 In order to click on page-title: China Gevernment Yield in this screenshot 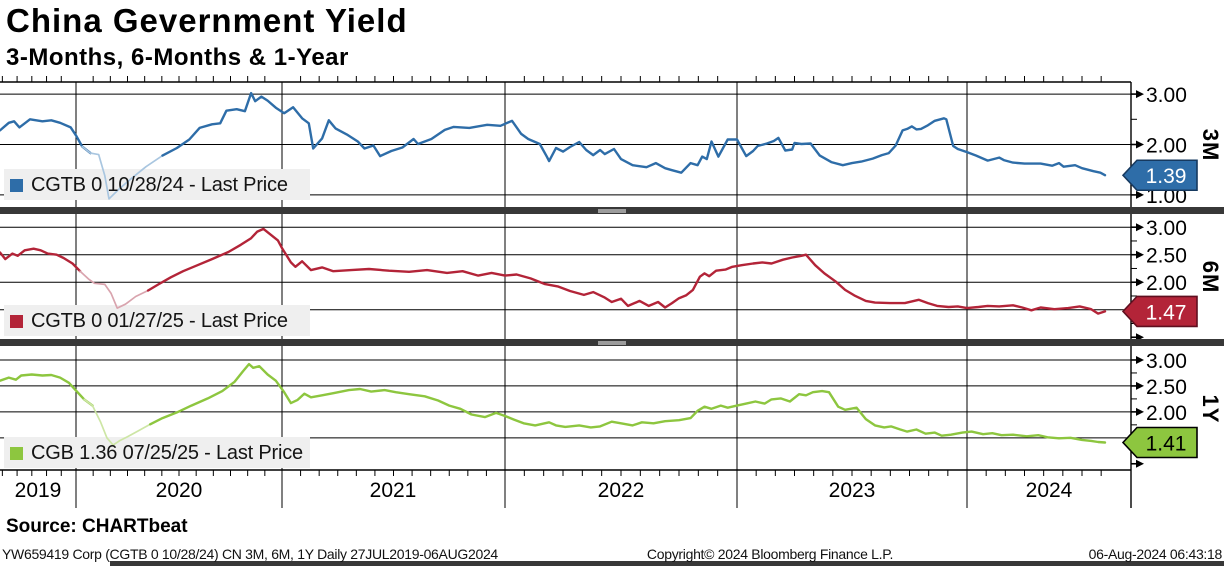, I will do `click(207, 20)`.